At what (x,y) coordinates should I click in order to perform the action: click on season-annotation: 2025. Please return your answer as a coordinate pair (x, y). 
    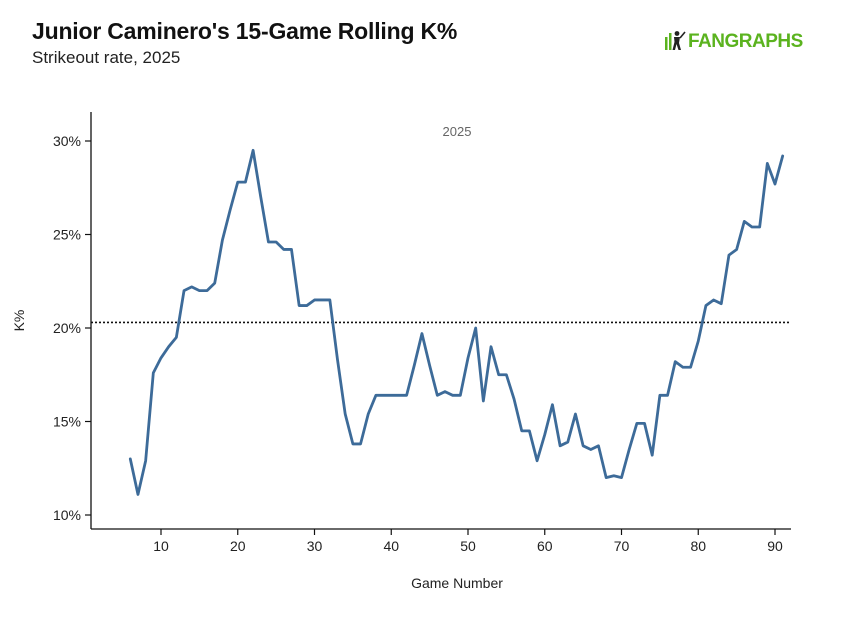
    Looking at the image, I should click on (457, 131).